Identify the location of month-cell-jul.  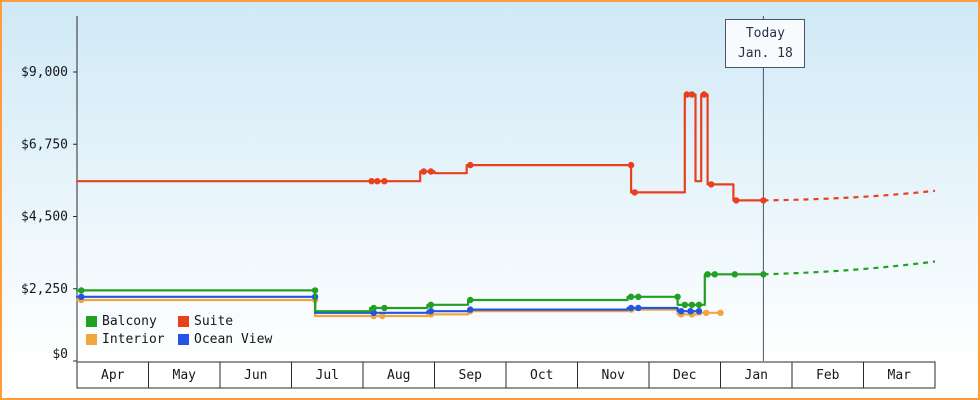
(327, 375).